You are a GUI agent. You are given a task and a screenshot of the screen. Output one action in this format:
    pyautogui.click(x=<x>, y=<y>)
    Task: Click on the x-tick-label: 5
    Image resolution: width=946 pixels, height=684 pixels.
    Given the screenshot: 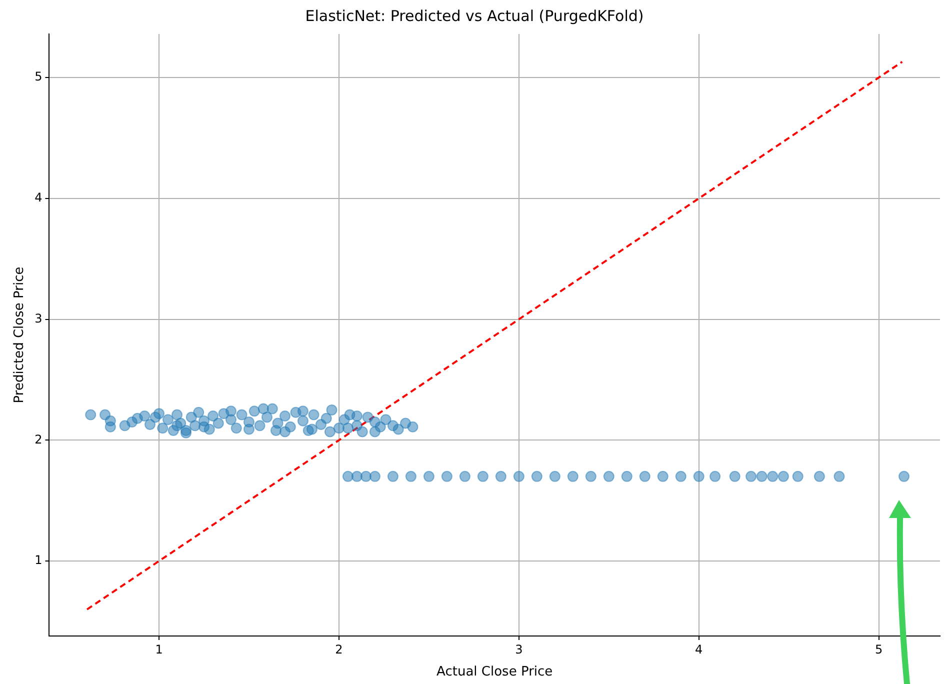 What is the action you would take?
    pyautogui.click(x=878, y=649)
    